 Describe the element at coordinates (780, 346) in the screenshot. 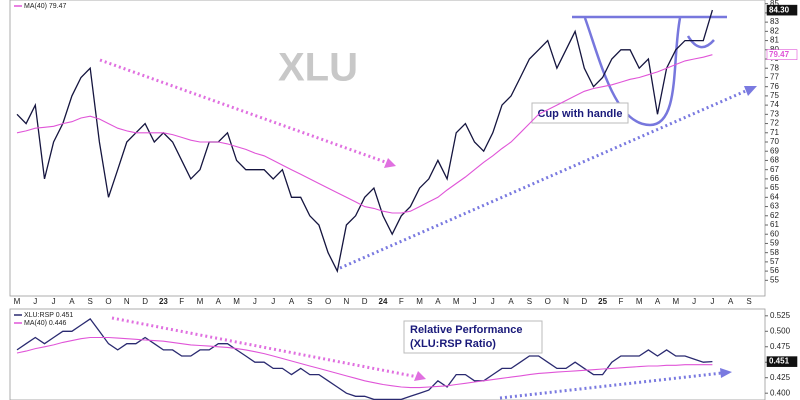

I see `y-tick-label: 0.475` at that location.